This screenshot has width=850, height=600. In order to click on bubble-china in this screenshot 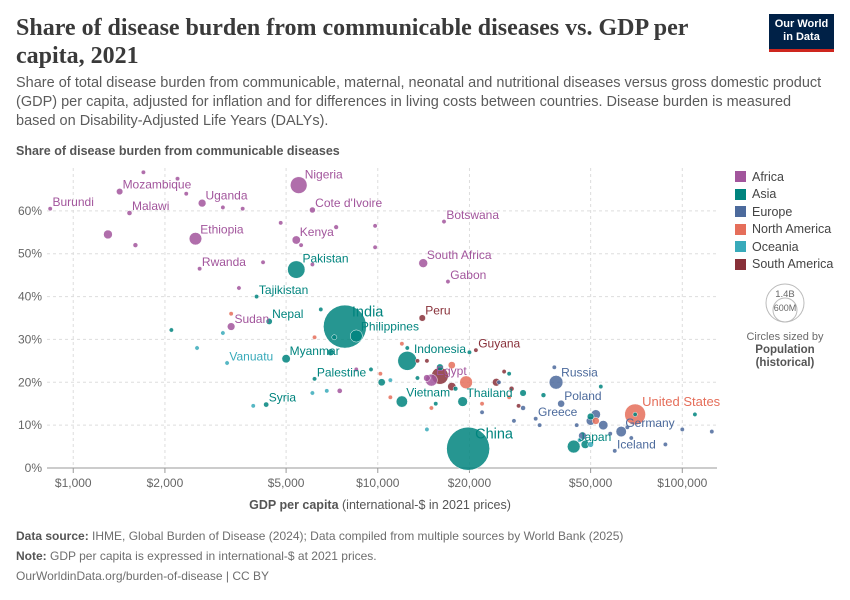, I will do `click(468, 448)`.